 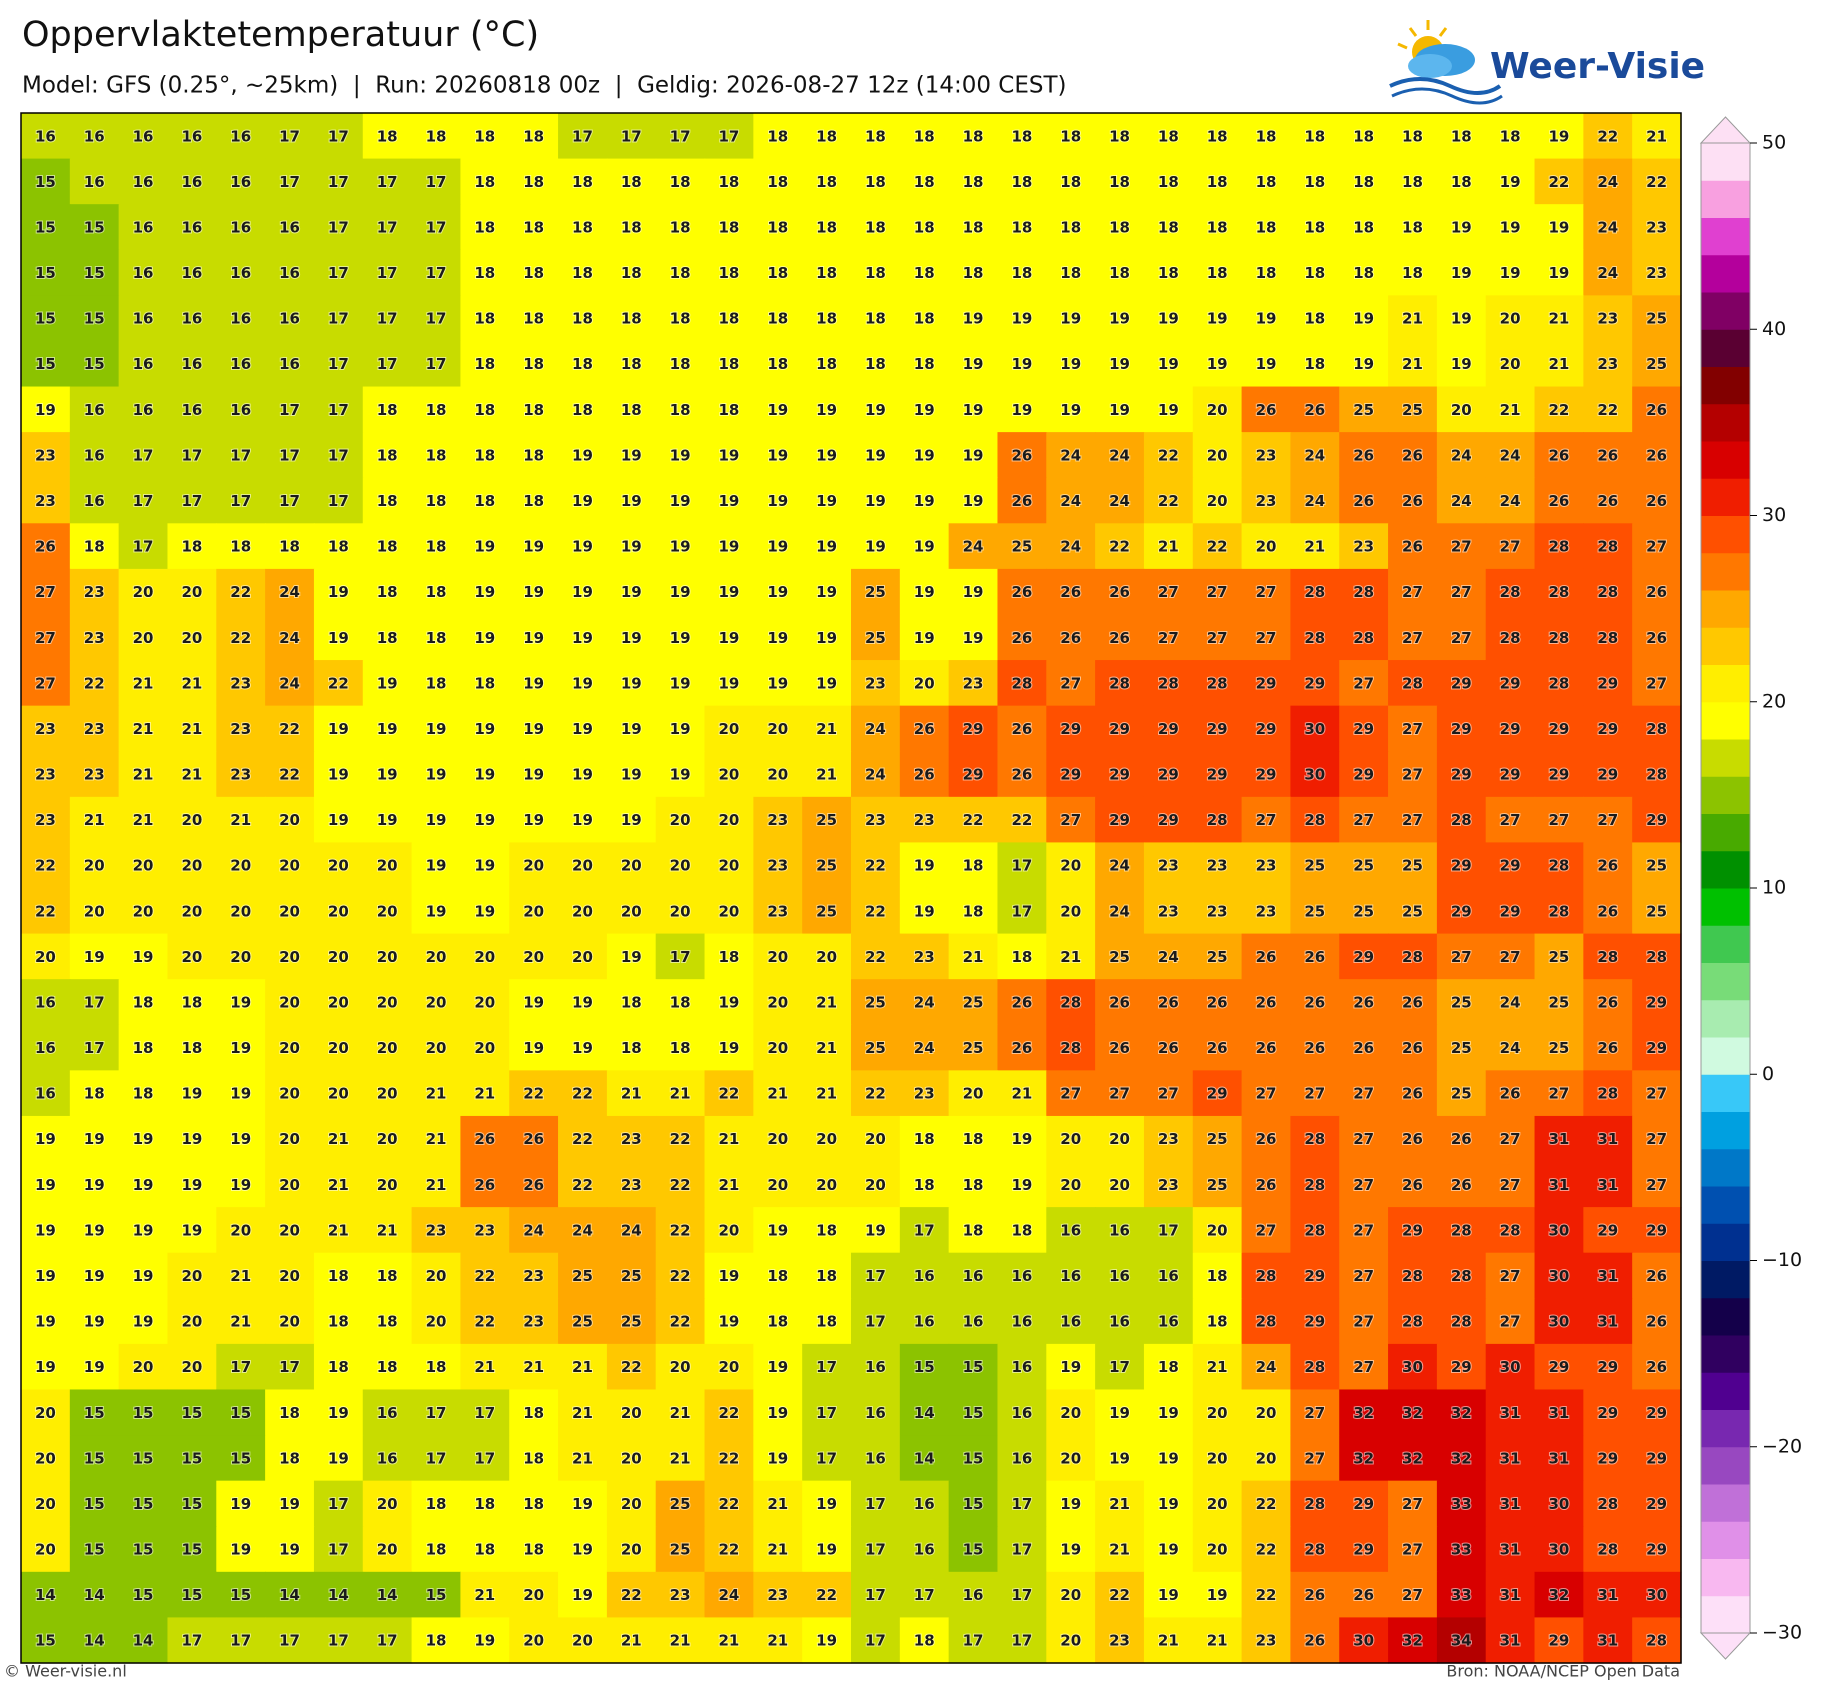 I want to click on temperature-value: 31, so click(x=1510, y=1504).